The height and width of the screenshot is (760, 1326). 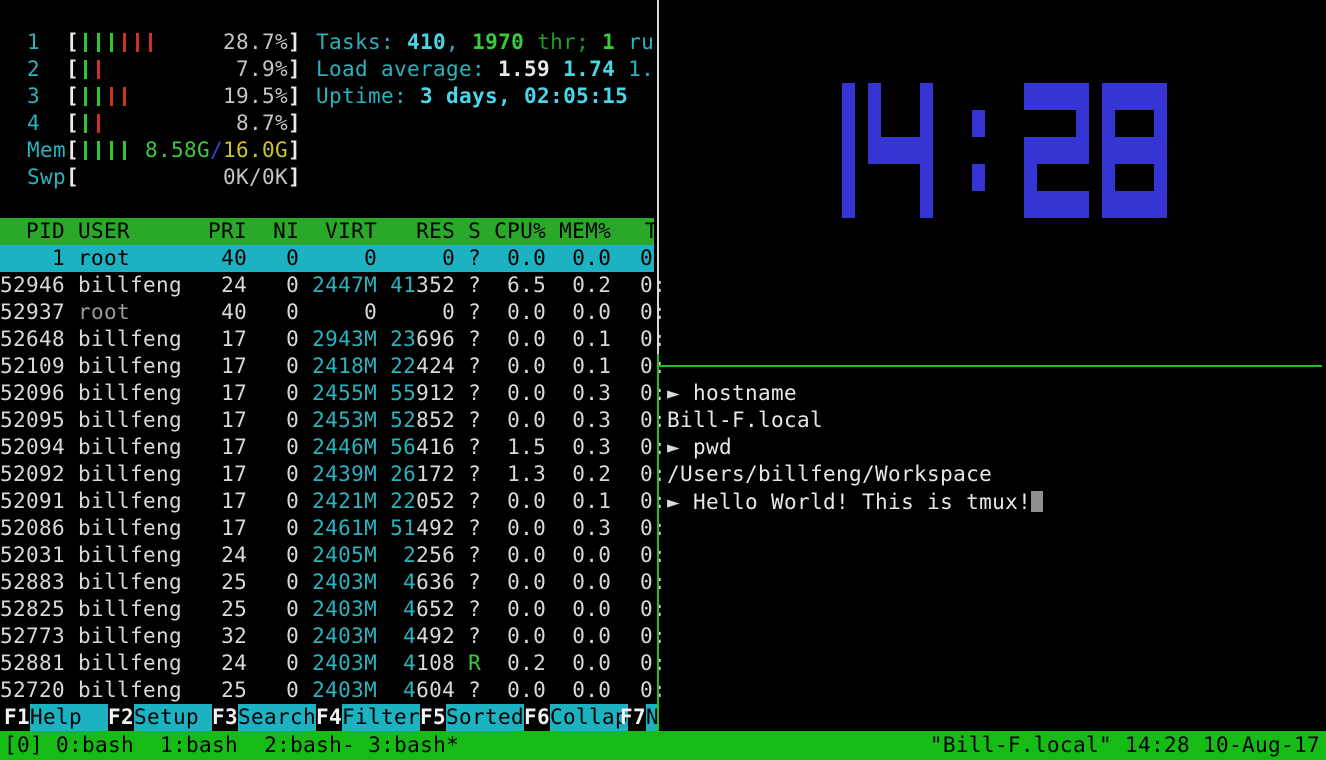 What do you see at coordinates (658, 177) in the screenshot?
I see `pane-divider-vertical` at bounding box center [658, 177].